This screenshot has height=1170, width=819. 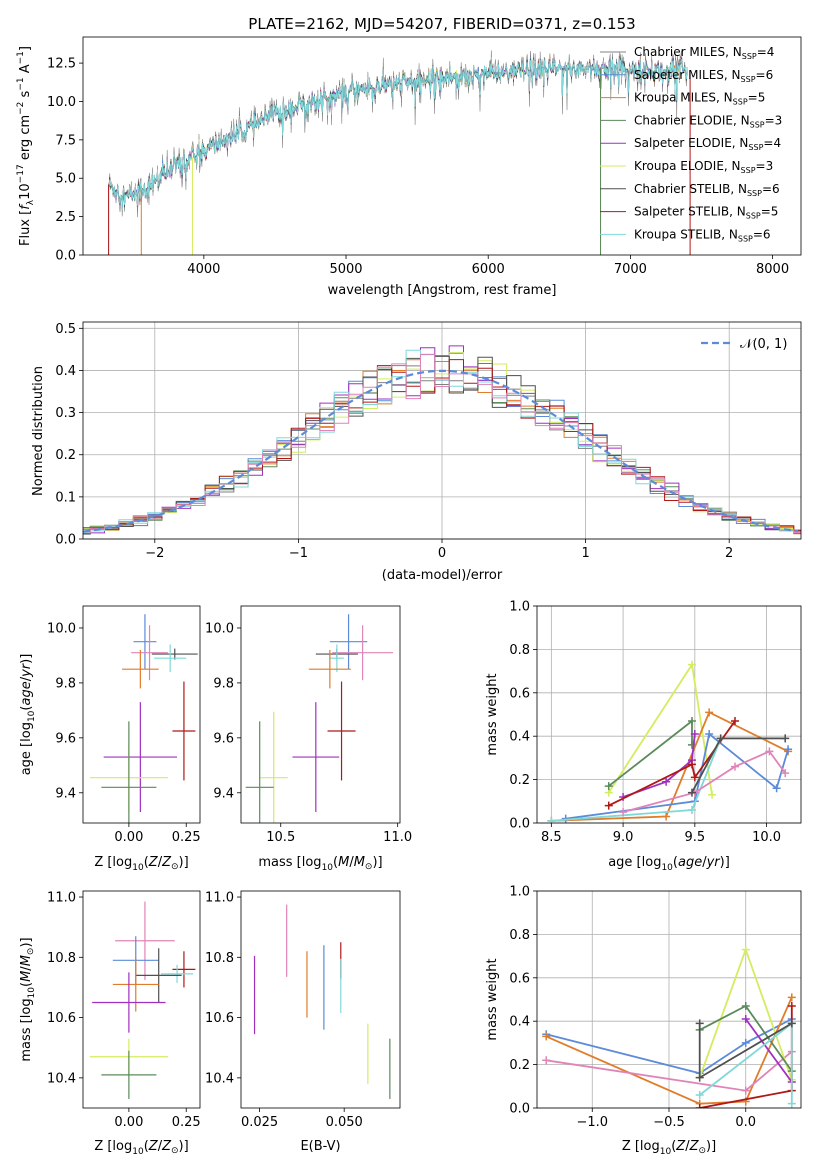 I want to click on y-tick-label: 0.5, so click(x=65, y=329).